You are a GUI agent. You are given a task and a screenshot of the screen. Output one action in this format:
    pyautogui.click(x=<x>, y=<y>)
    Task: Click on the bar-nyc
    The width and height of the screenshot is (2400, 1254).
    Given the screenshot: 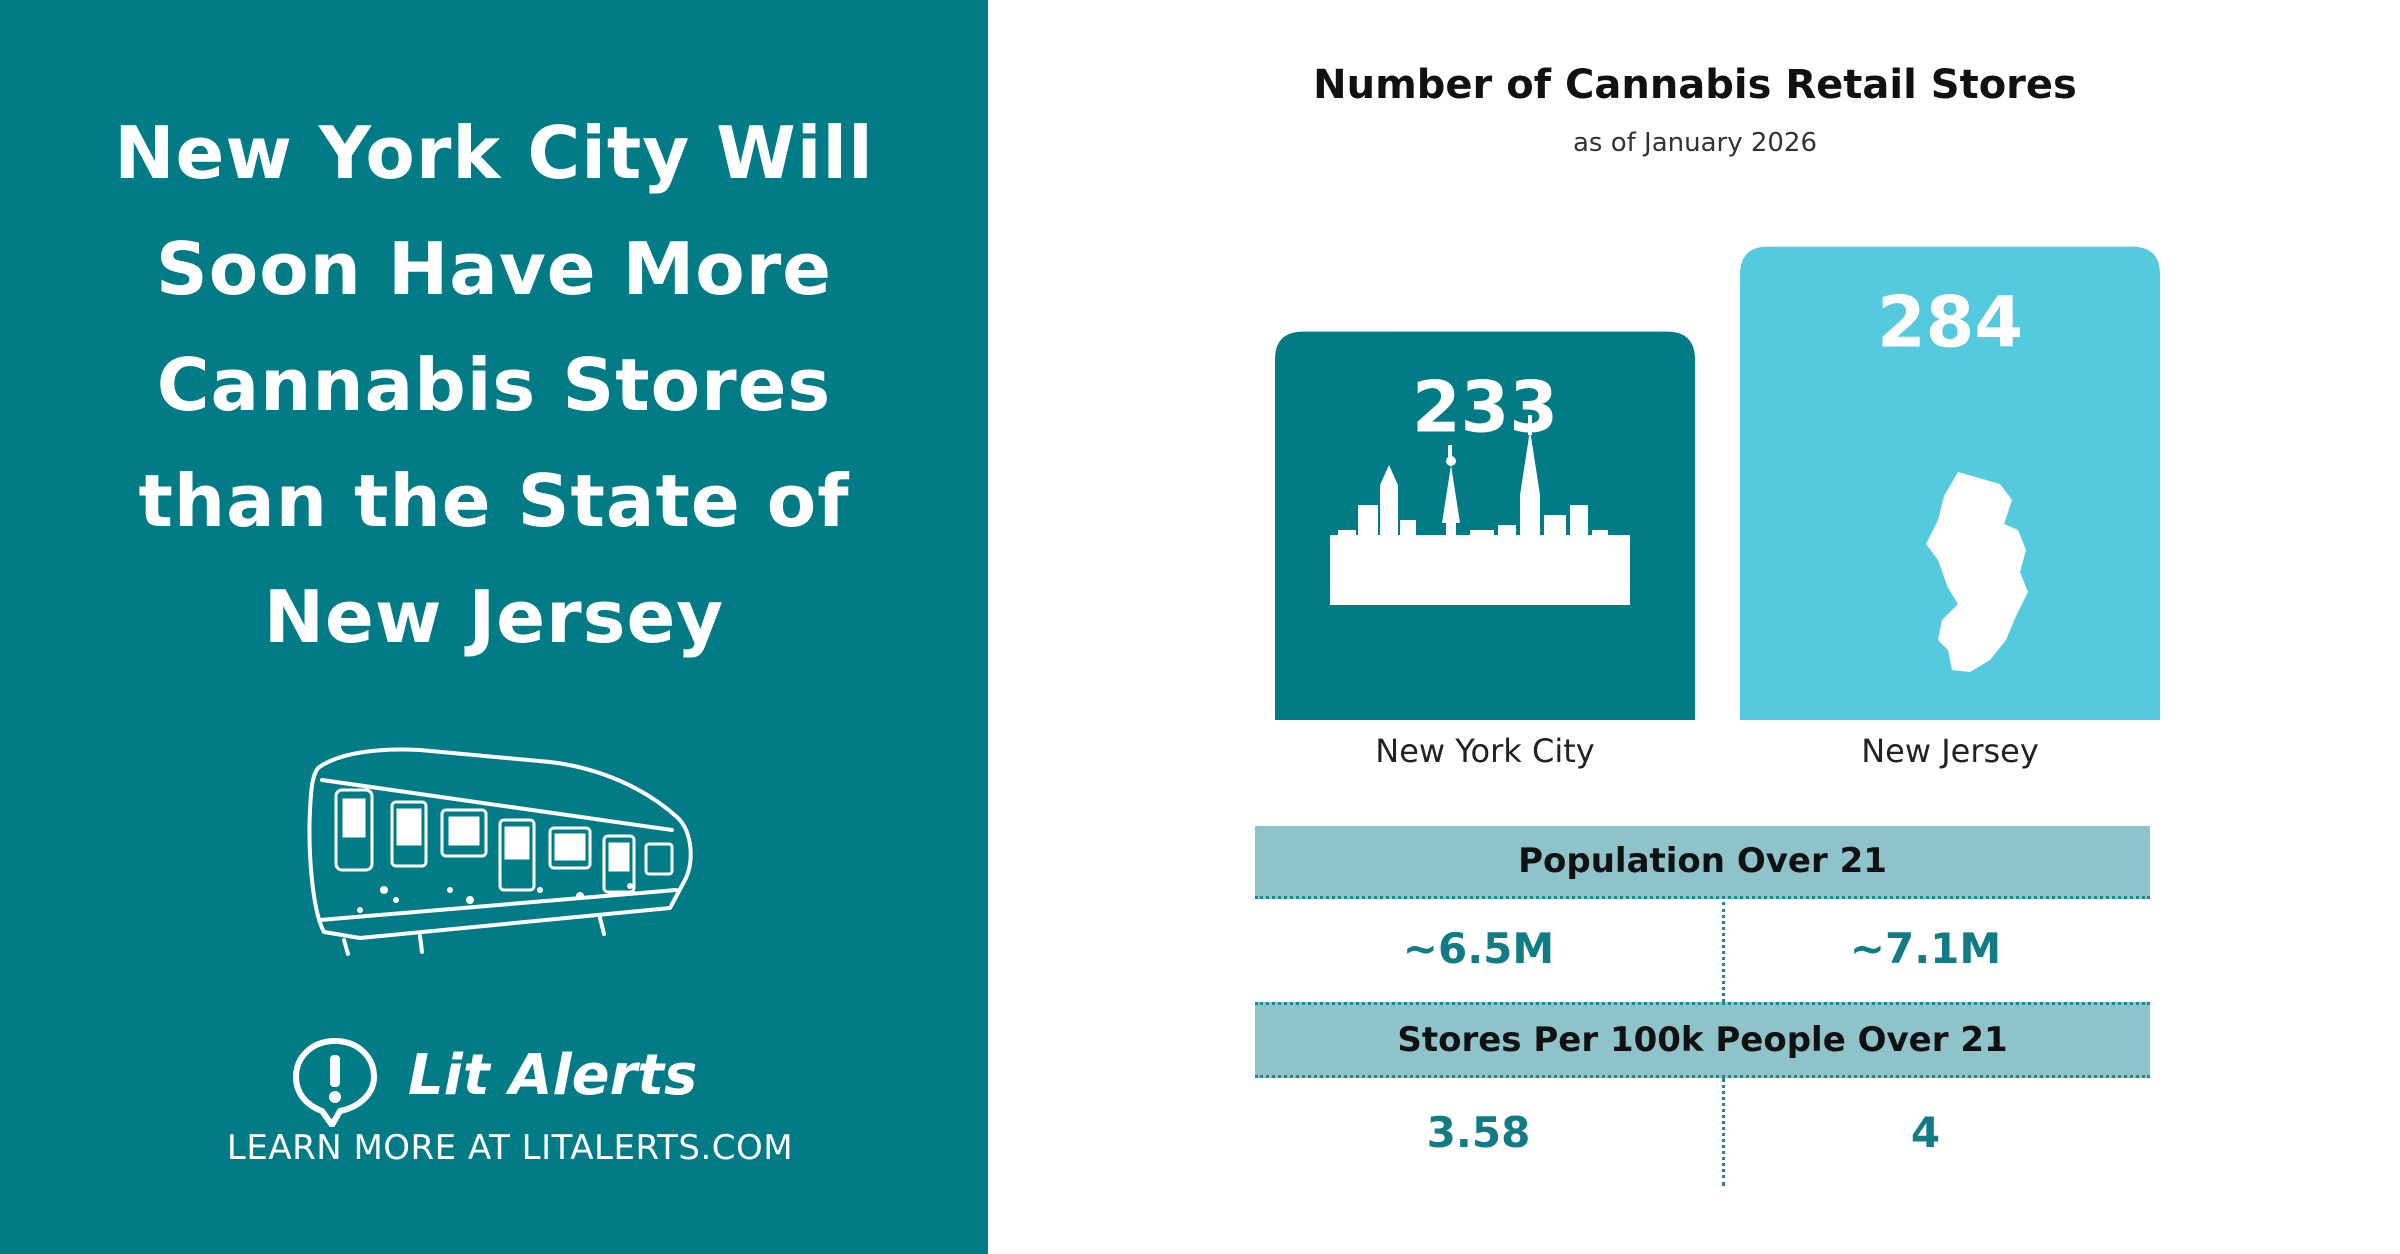 What is the action you would take?
    pyautogui.click(x=1485, y=525)
    